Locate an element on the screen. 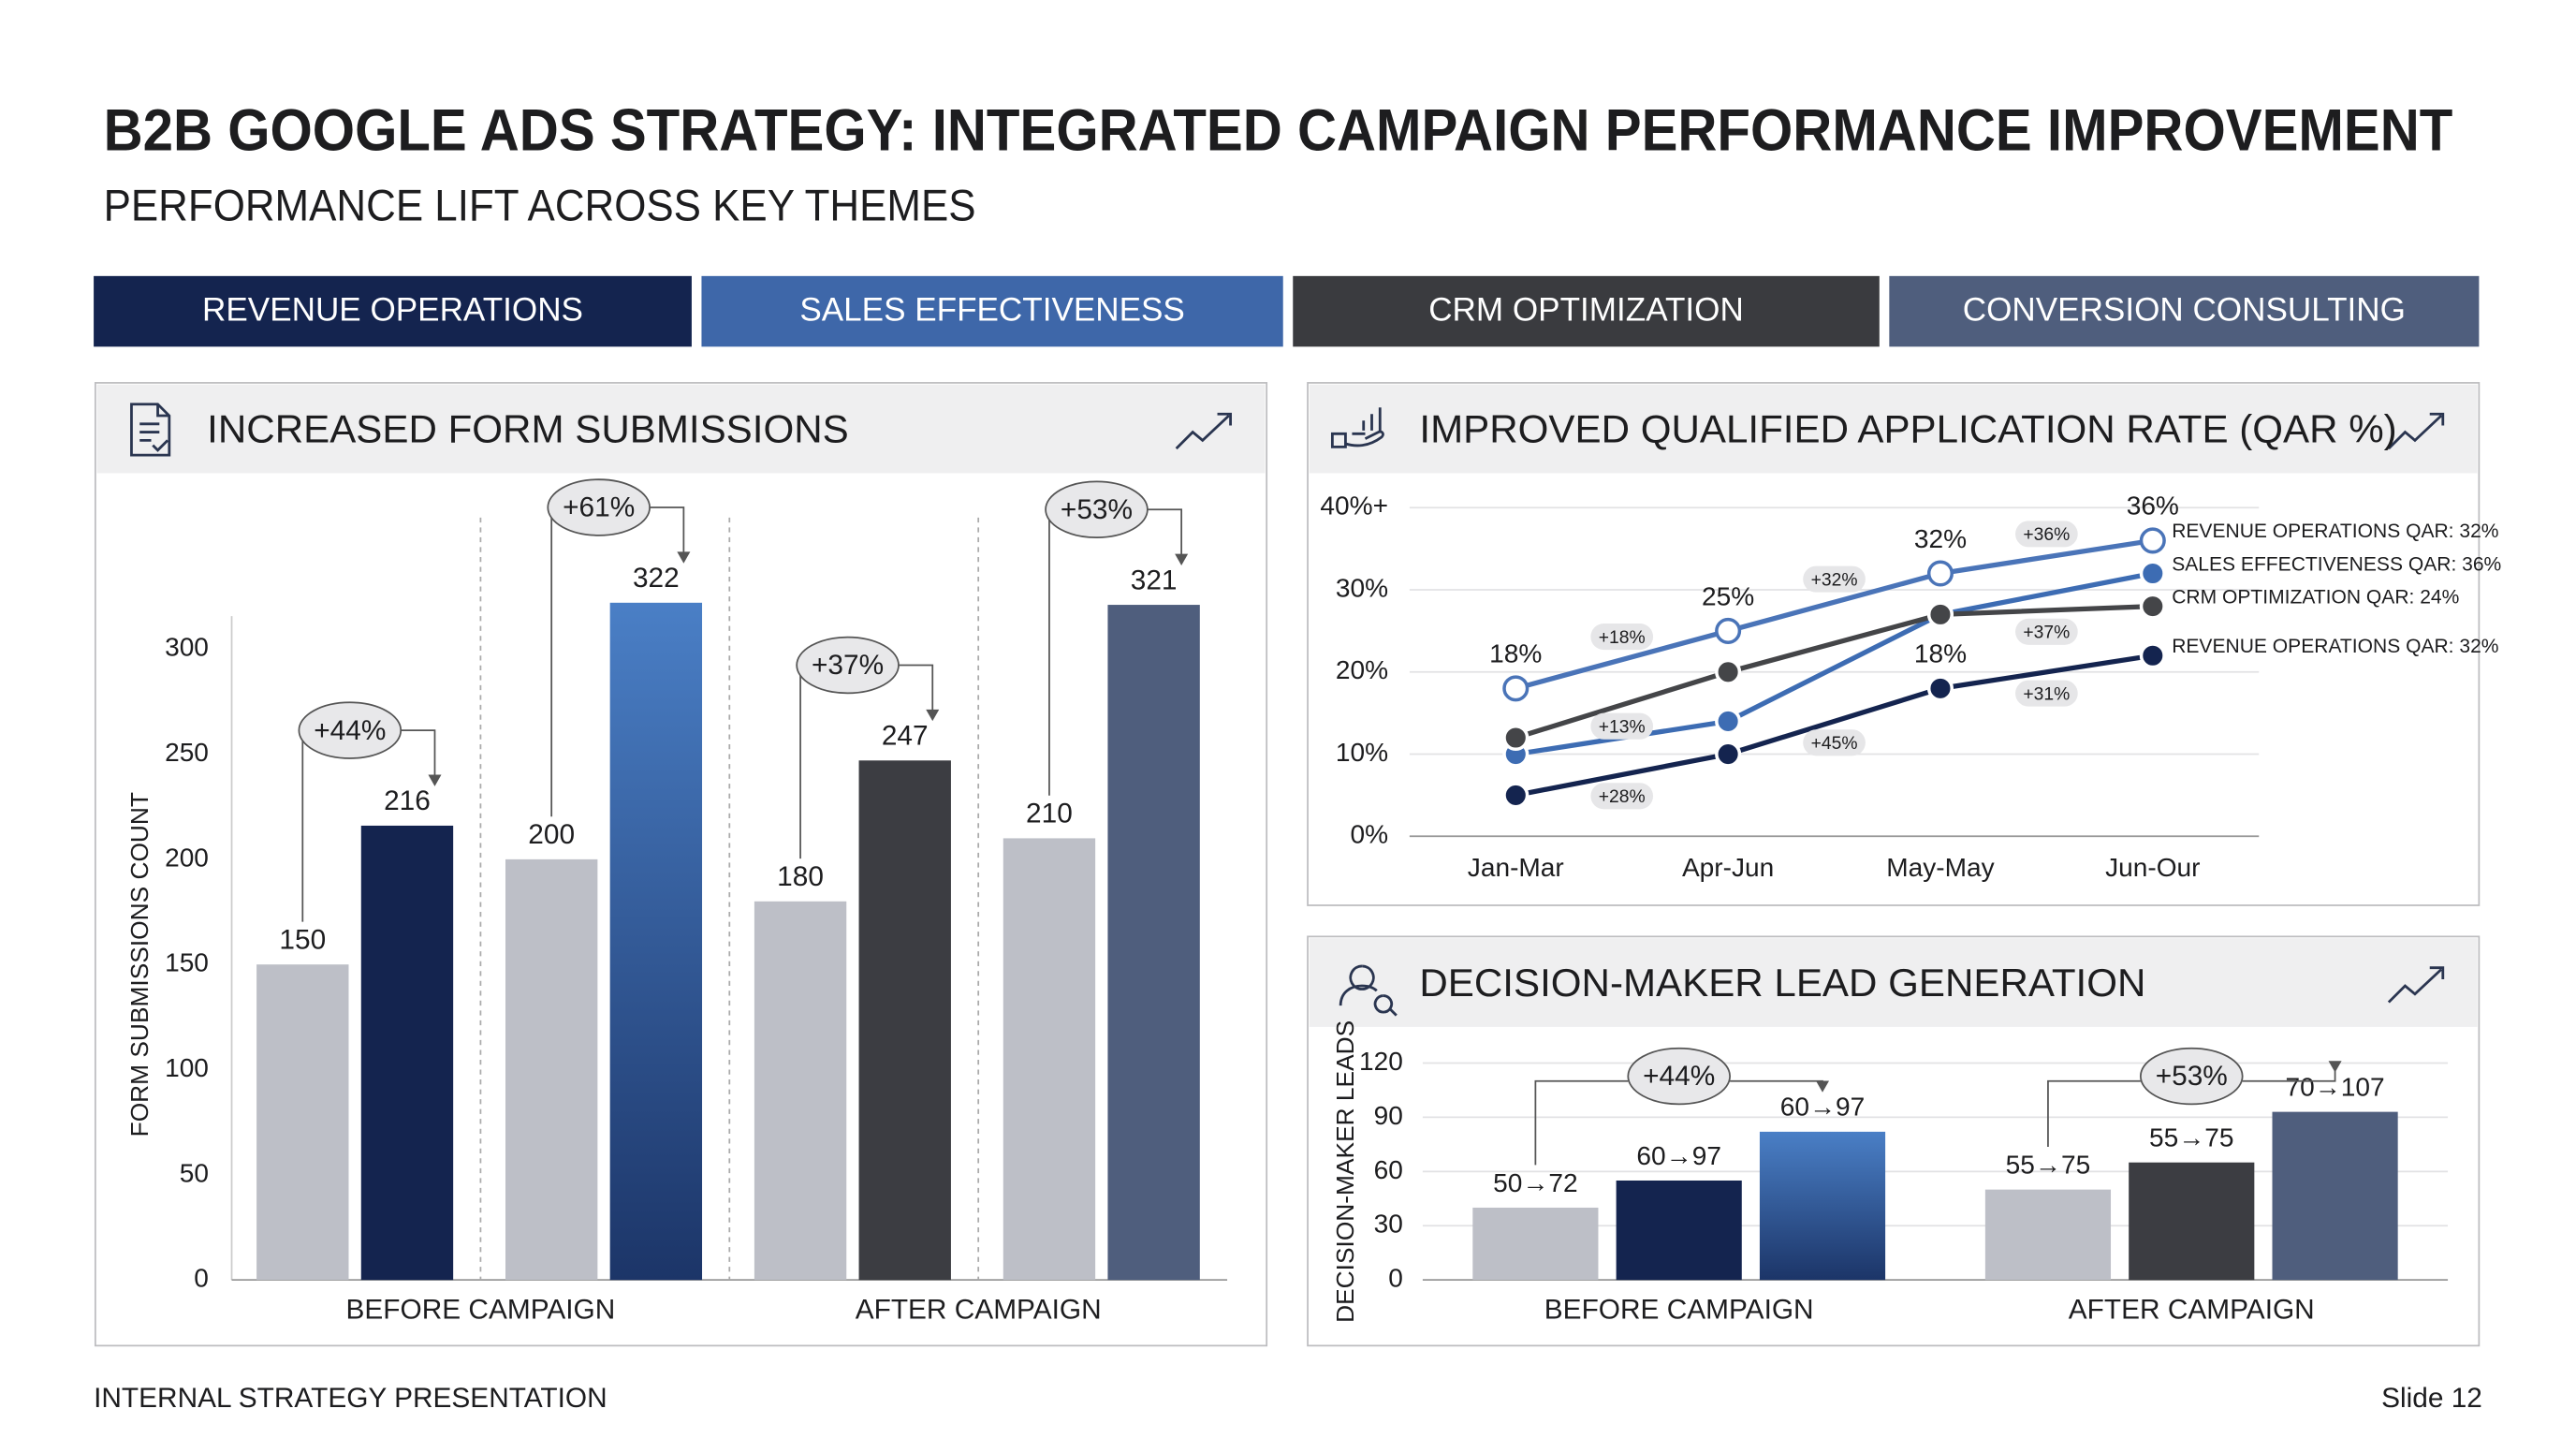  change-label: +44% is located at coordinates (1679, 1076).